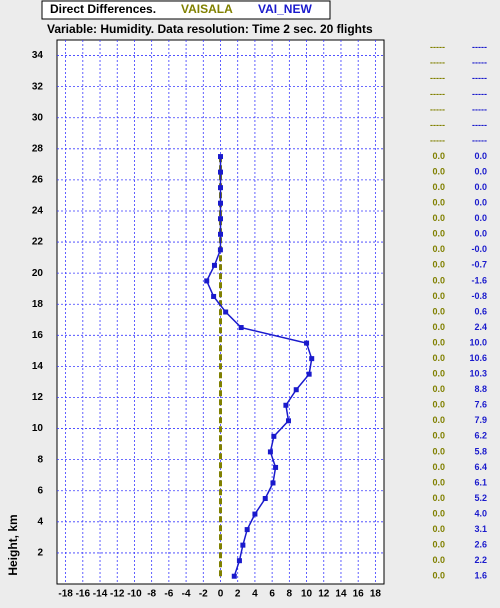 The height and width of the screenshot is (608, 500). What do you see at coordinates (38, 180) in the screenshot?
I see `y-tick-label: 26` at bounding box center [38, 180].